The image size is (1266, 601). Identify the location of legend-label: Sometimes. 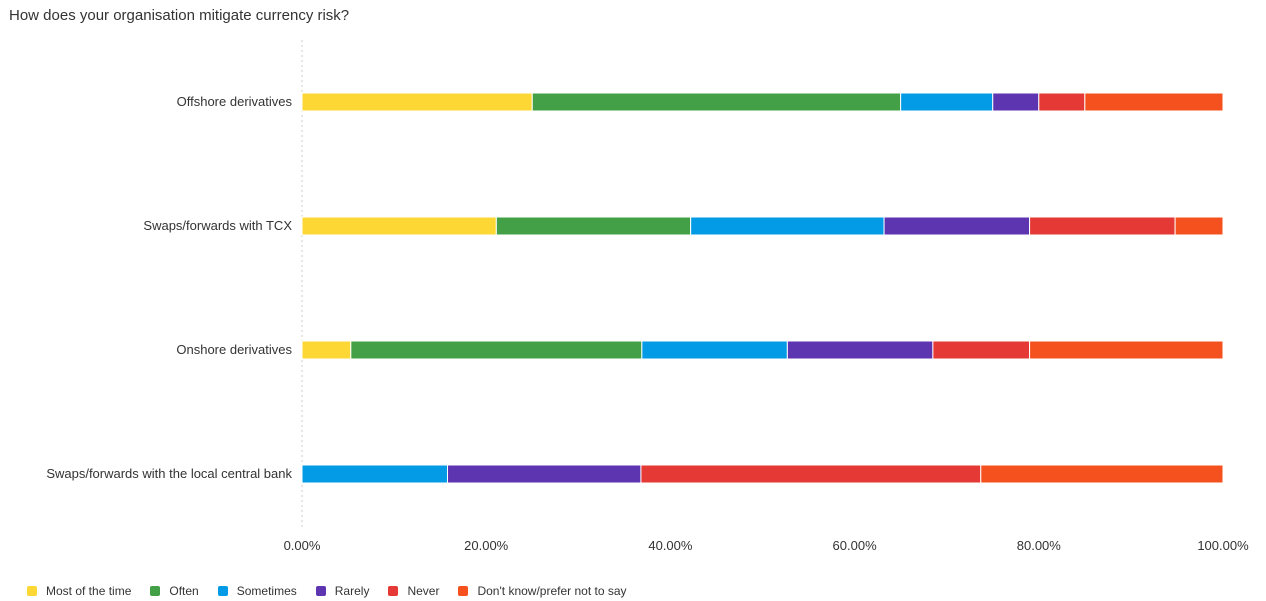
(266, 591).